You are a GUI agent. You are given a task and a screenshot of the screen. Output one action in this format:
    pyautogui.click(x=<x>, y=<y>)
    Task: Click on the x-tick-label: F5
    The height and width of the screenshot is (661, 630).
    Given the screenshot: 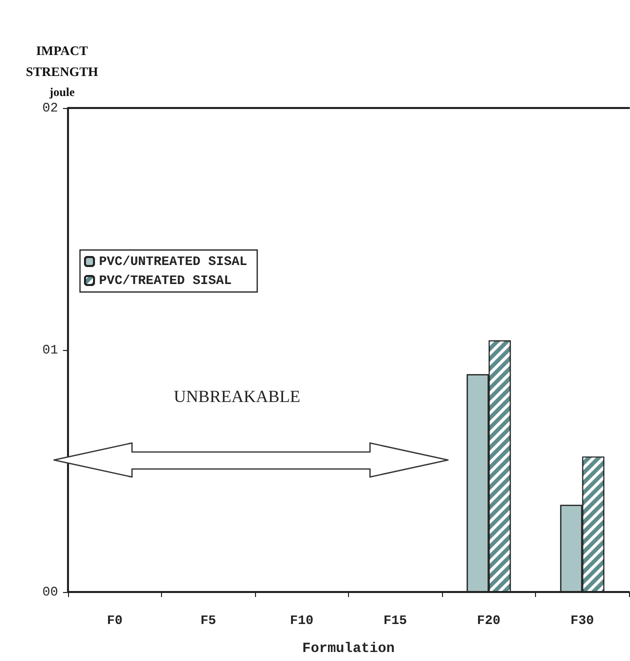 What is the action you would take?
    pyautogui.click(x=208, y=620)
    